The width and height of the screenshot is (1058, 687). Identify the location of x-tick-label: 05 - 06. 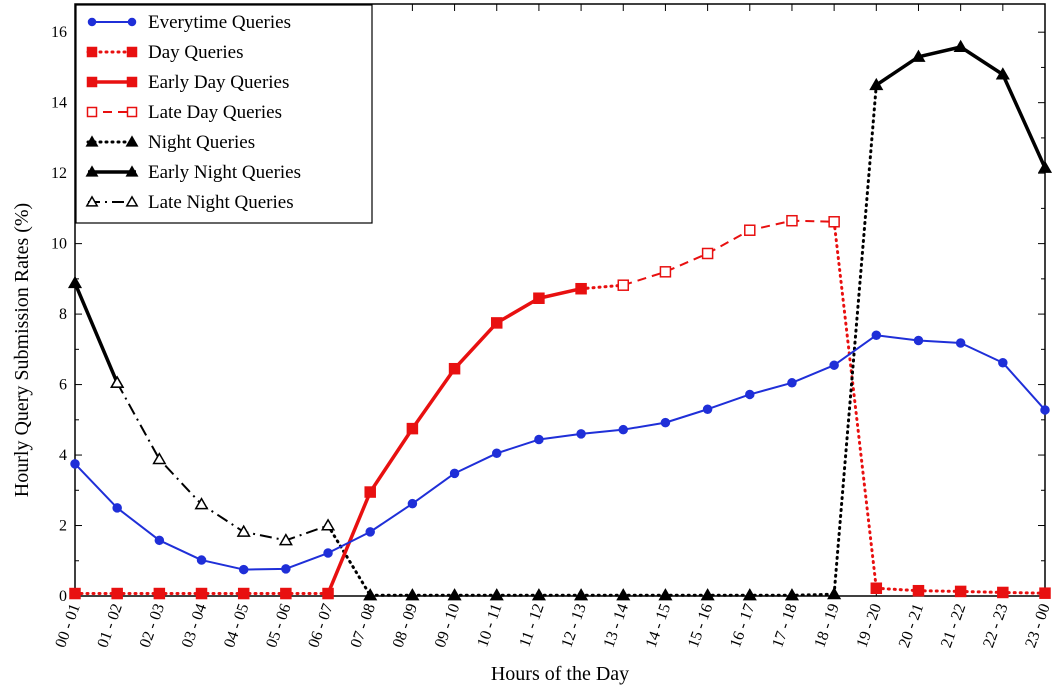
(278, 626).